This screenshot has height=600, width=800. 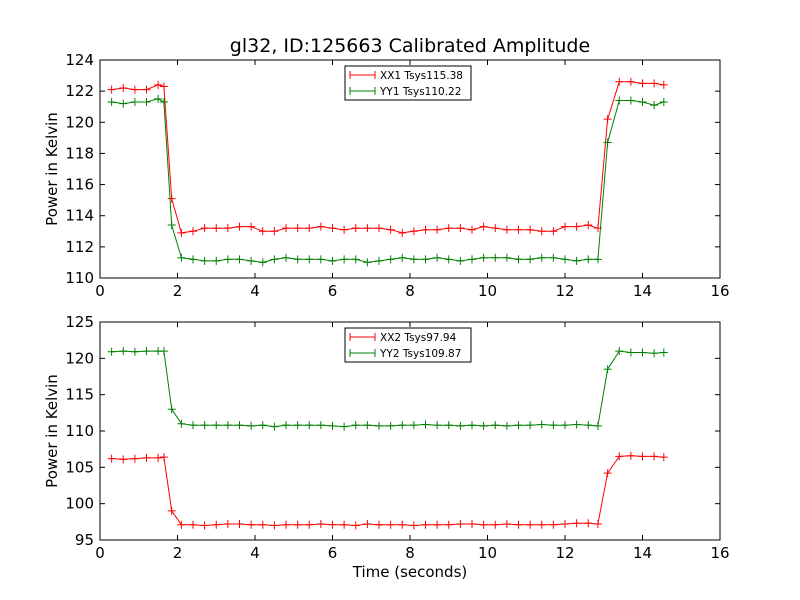 I want to click on legend: XX1 Tsys115.38 YY1 Tsys110.22, so click(x=408, y=83).